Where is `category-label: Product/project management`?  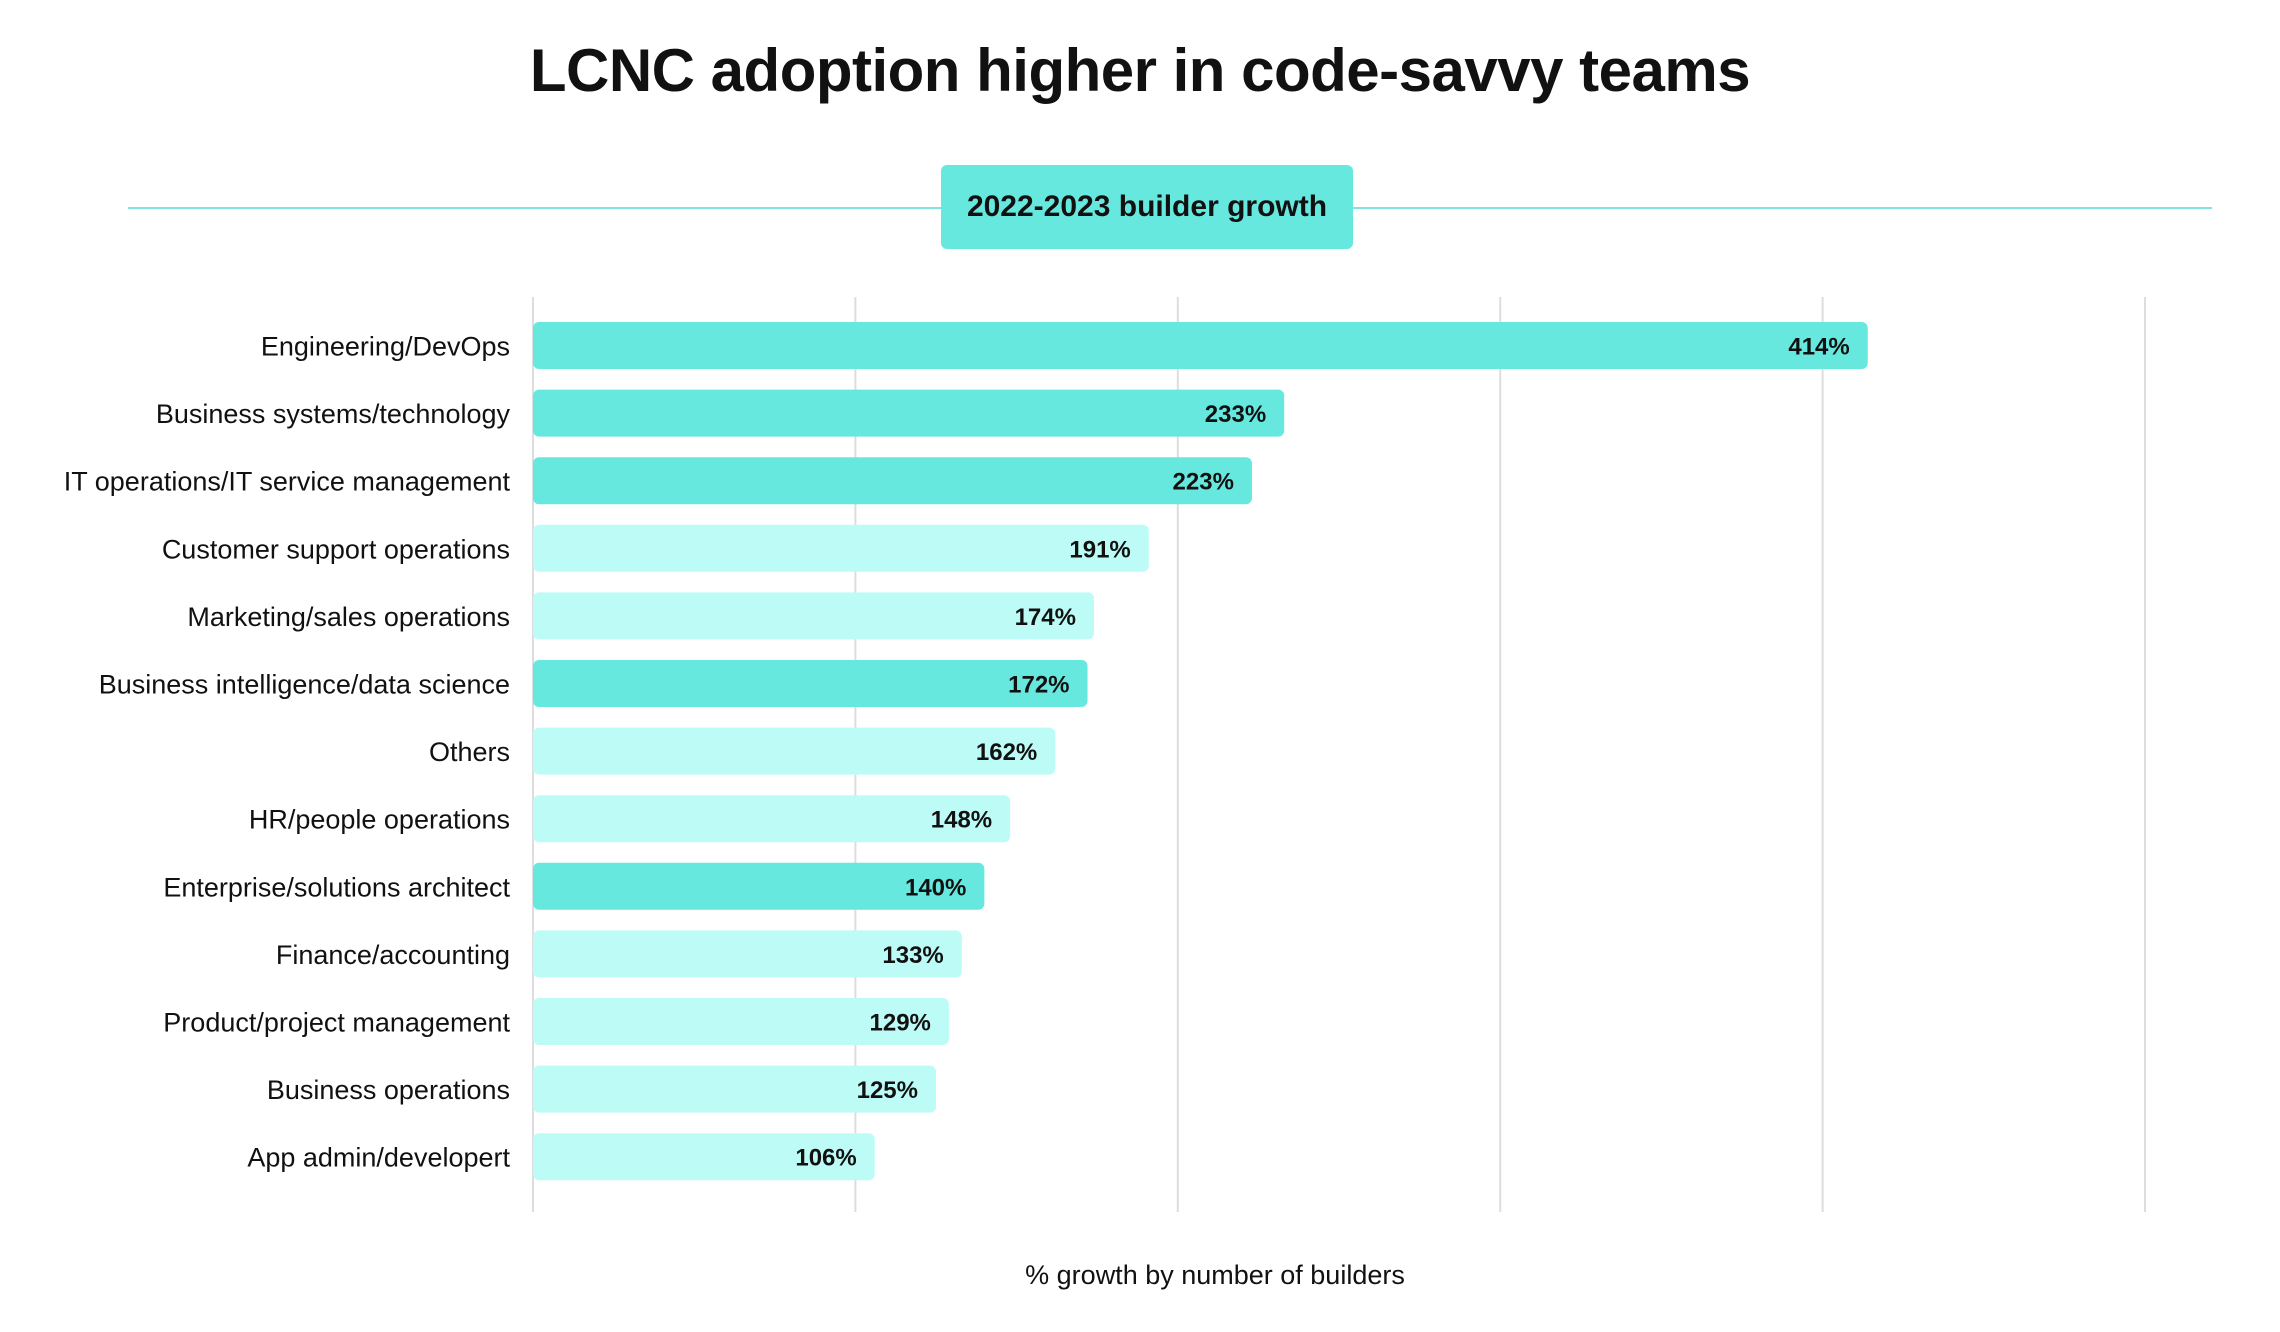
category-label: Product/project management is located at coordinates (336, 1023).